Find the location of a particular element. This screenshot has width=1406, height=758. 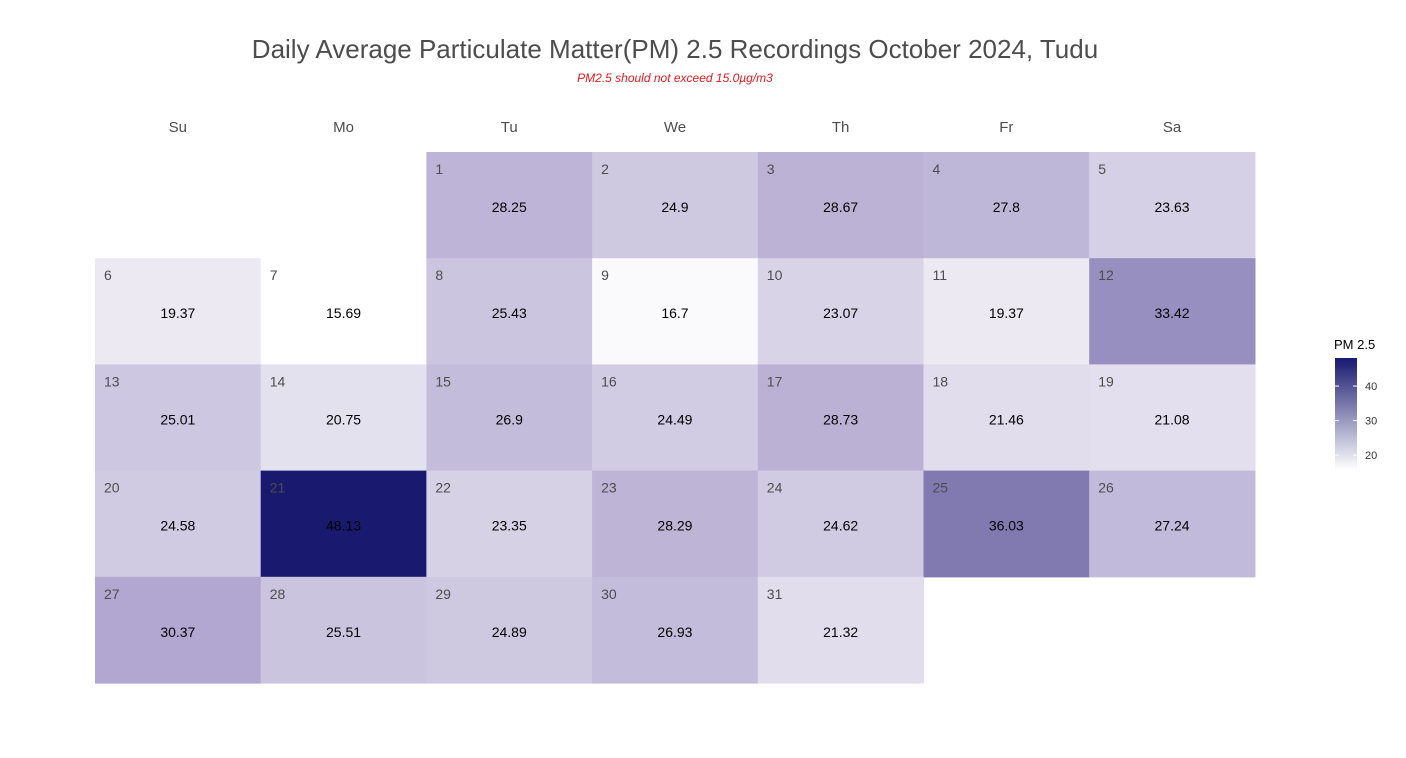

day-value: 48.13 is located at coordinates (343, 526).